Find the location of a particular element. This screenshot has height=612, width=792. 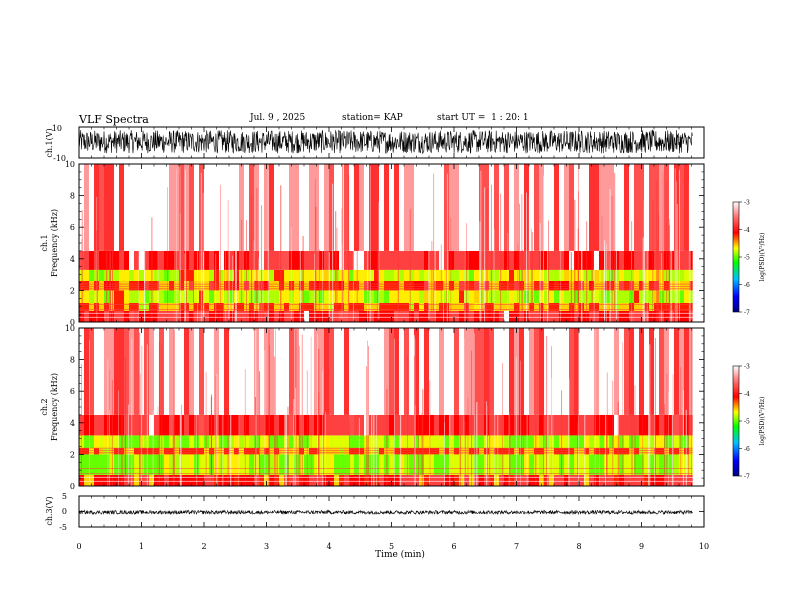

station-label: station= KAP is located at coordinates (372, 118).